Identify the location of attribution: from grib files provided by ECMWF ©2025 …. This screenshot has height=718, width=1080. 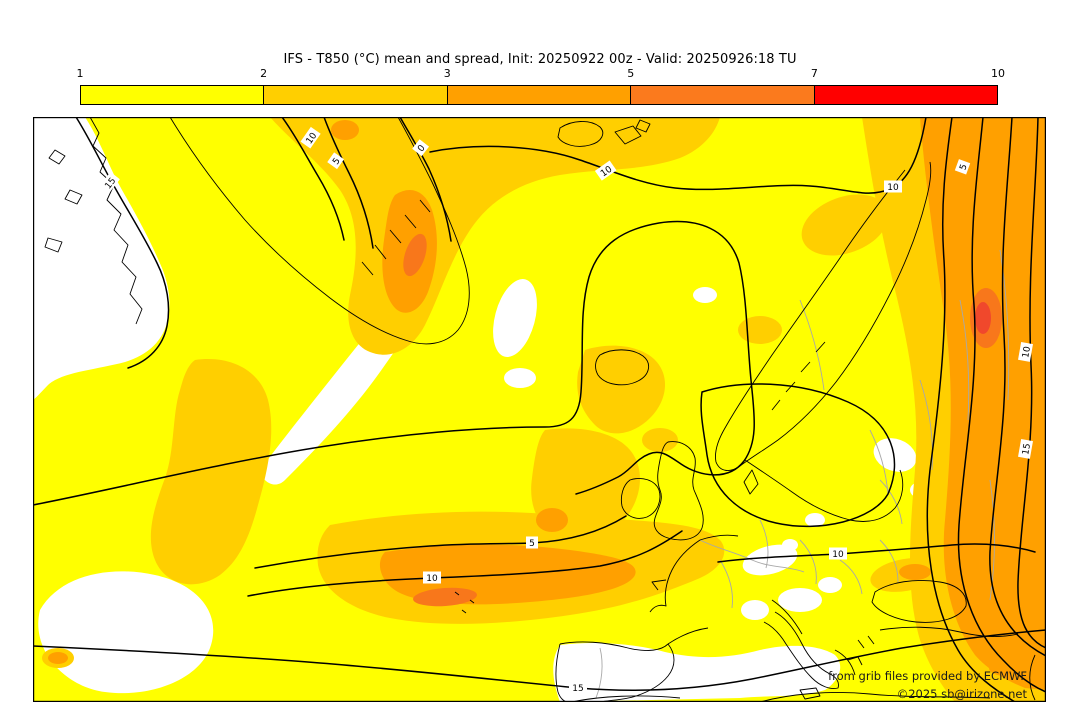
(927, 686).